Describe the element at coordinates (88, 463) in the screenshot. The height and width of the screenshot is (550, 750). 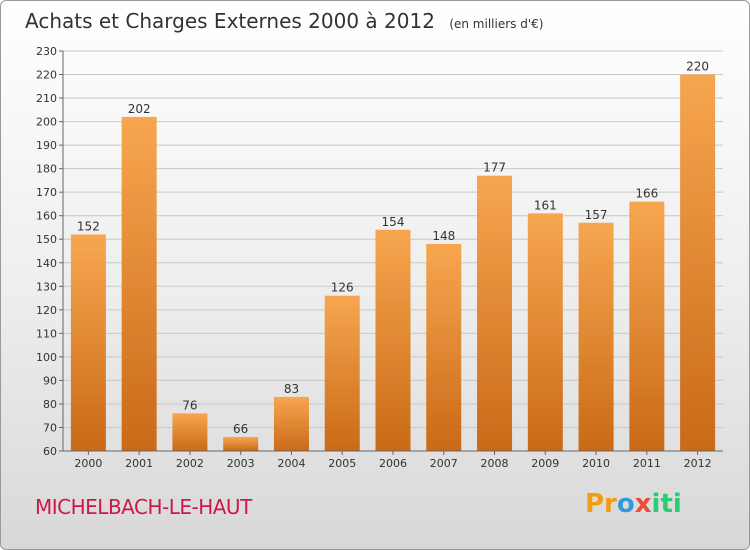
I see `x-tick-label: 2000` at that location.